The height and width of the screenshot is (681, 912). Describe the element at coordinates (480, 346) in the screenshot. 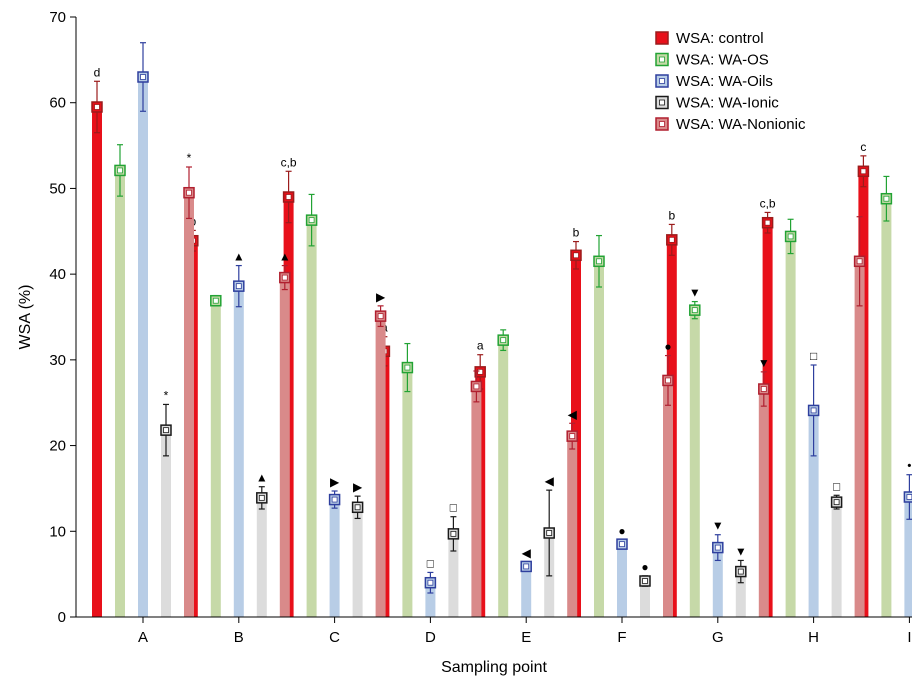

I see `significance-label: a` at that location.